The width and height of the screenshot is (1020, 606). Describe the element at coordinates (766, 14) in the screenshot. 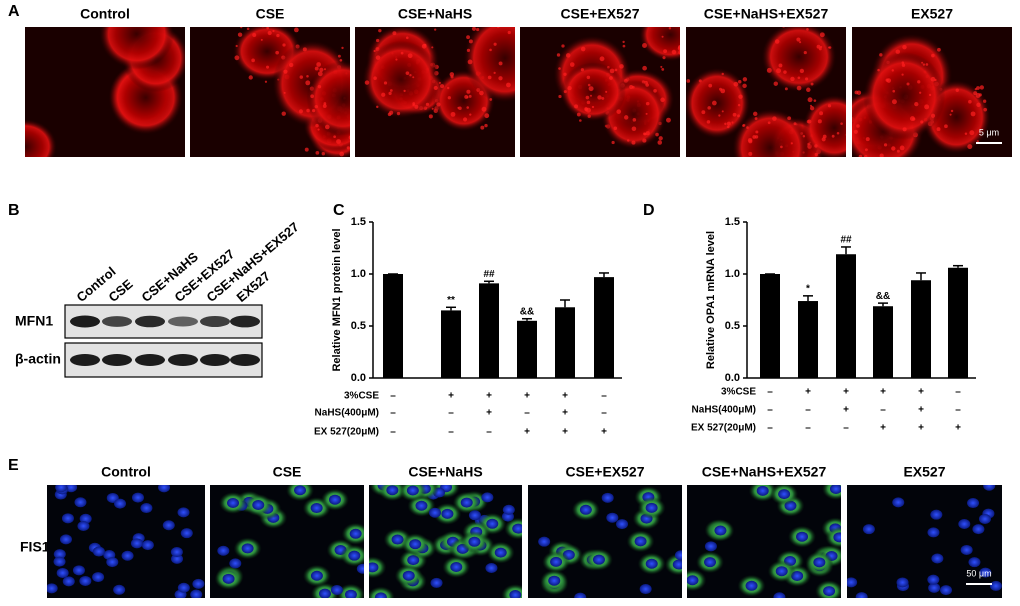

I see `image-title: CSE+NaHS+EX527` at that location.